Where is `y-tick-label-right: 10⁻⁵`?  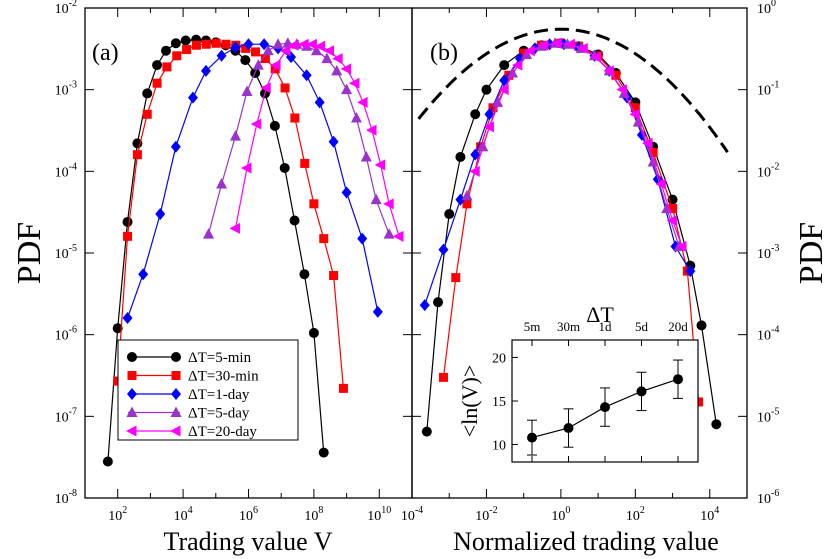 y-tick-label-right: 10⁻⁵ is located at coordinates (768, 415).